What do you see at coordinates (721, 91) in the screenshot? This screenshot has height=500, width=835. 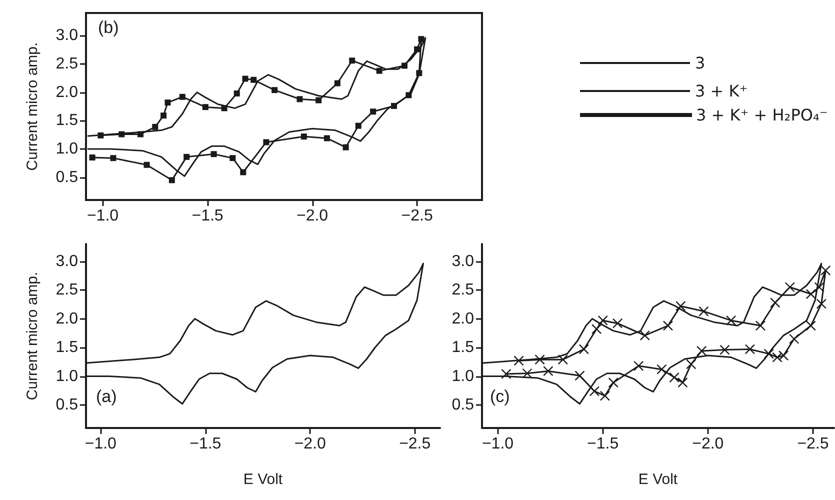 I see `text: 3 + K⁺` at bounding box center [721, 91].